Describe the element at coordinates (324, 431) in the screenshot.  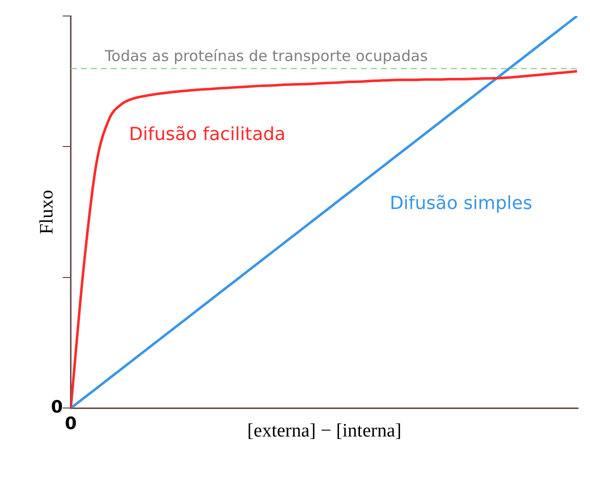
I see `x-axis-title: [externa] − [interna]` at that location.